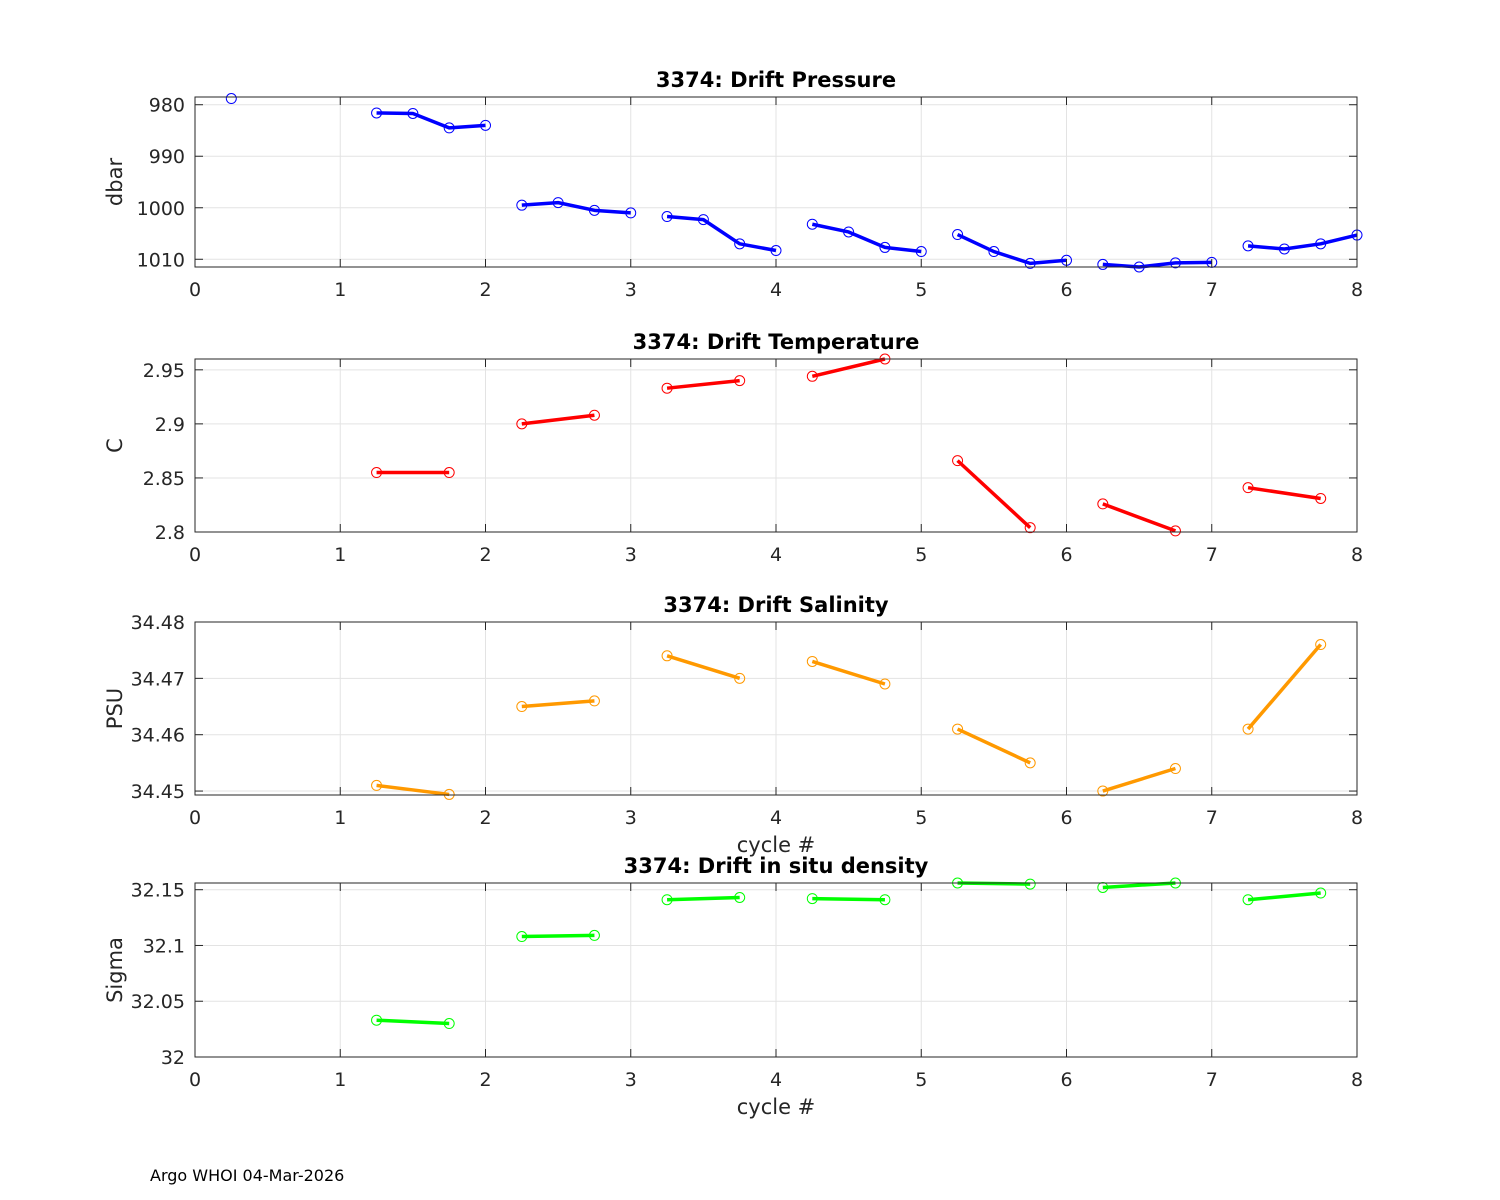  Describe the element at coordinates (164, 946) in the screenshot. I see `y-tick-label: 32.1` at that location.